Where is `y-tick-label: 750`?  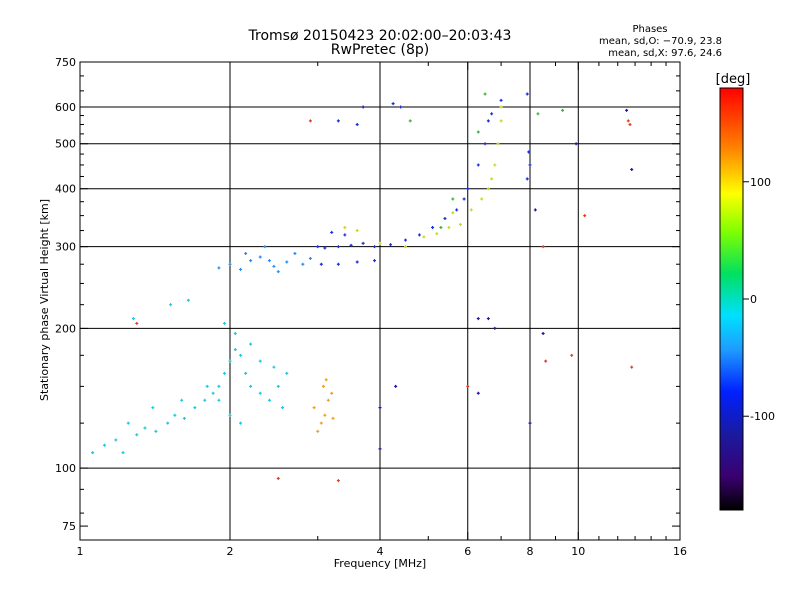
y-tick-label: 750 is located at coordinates (65, 62).